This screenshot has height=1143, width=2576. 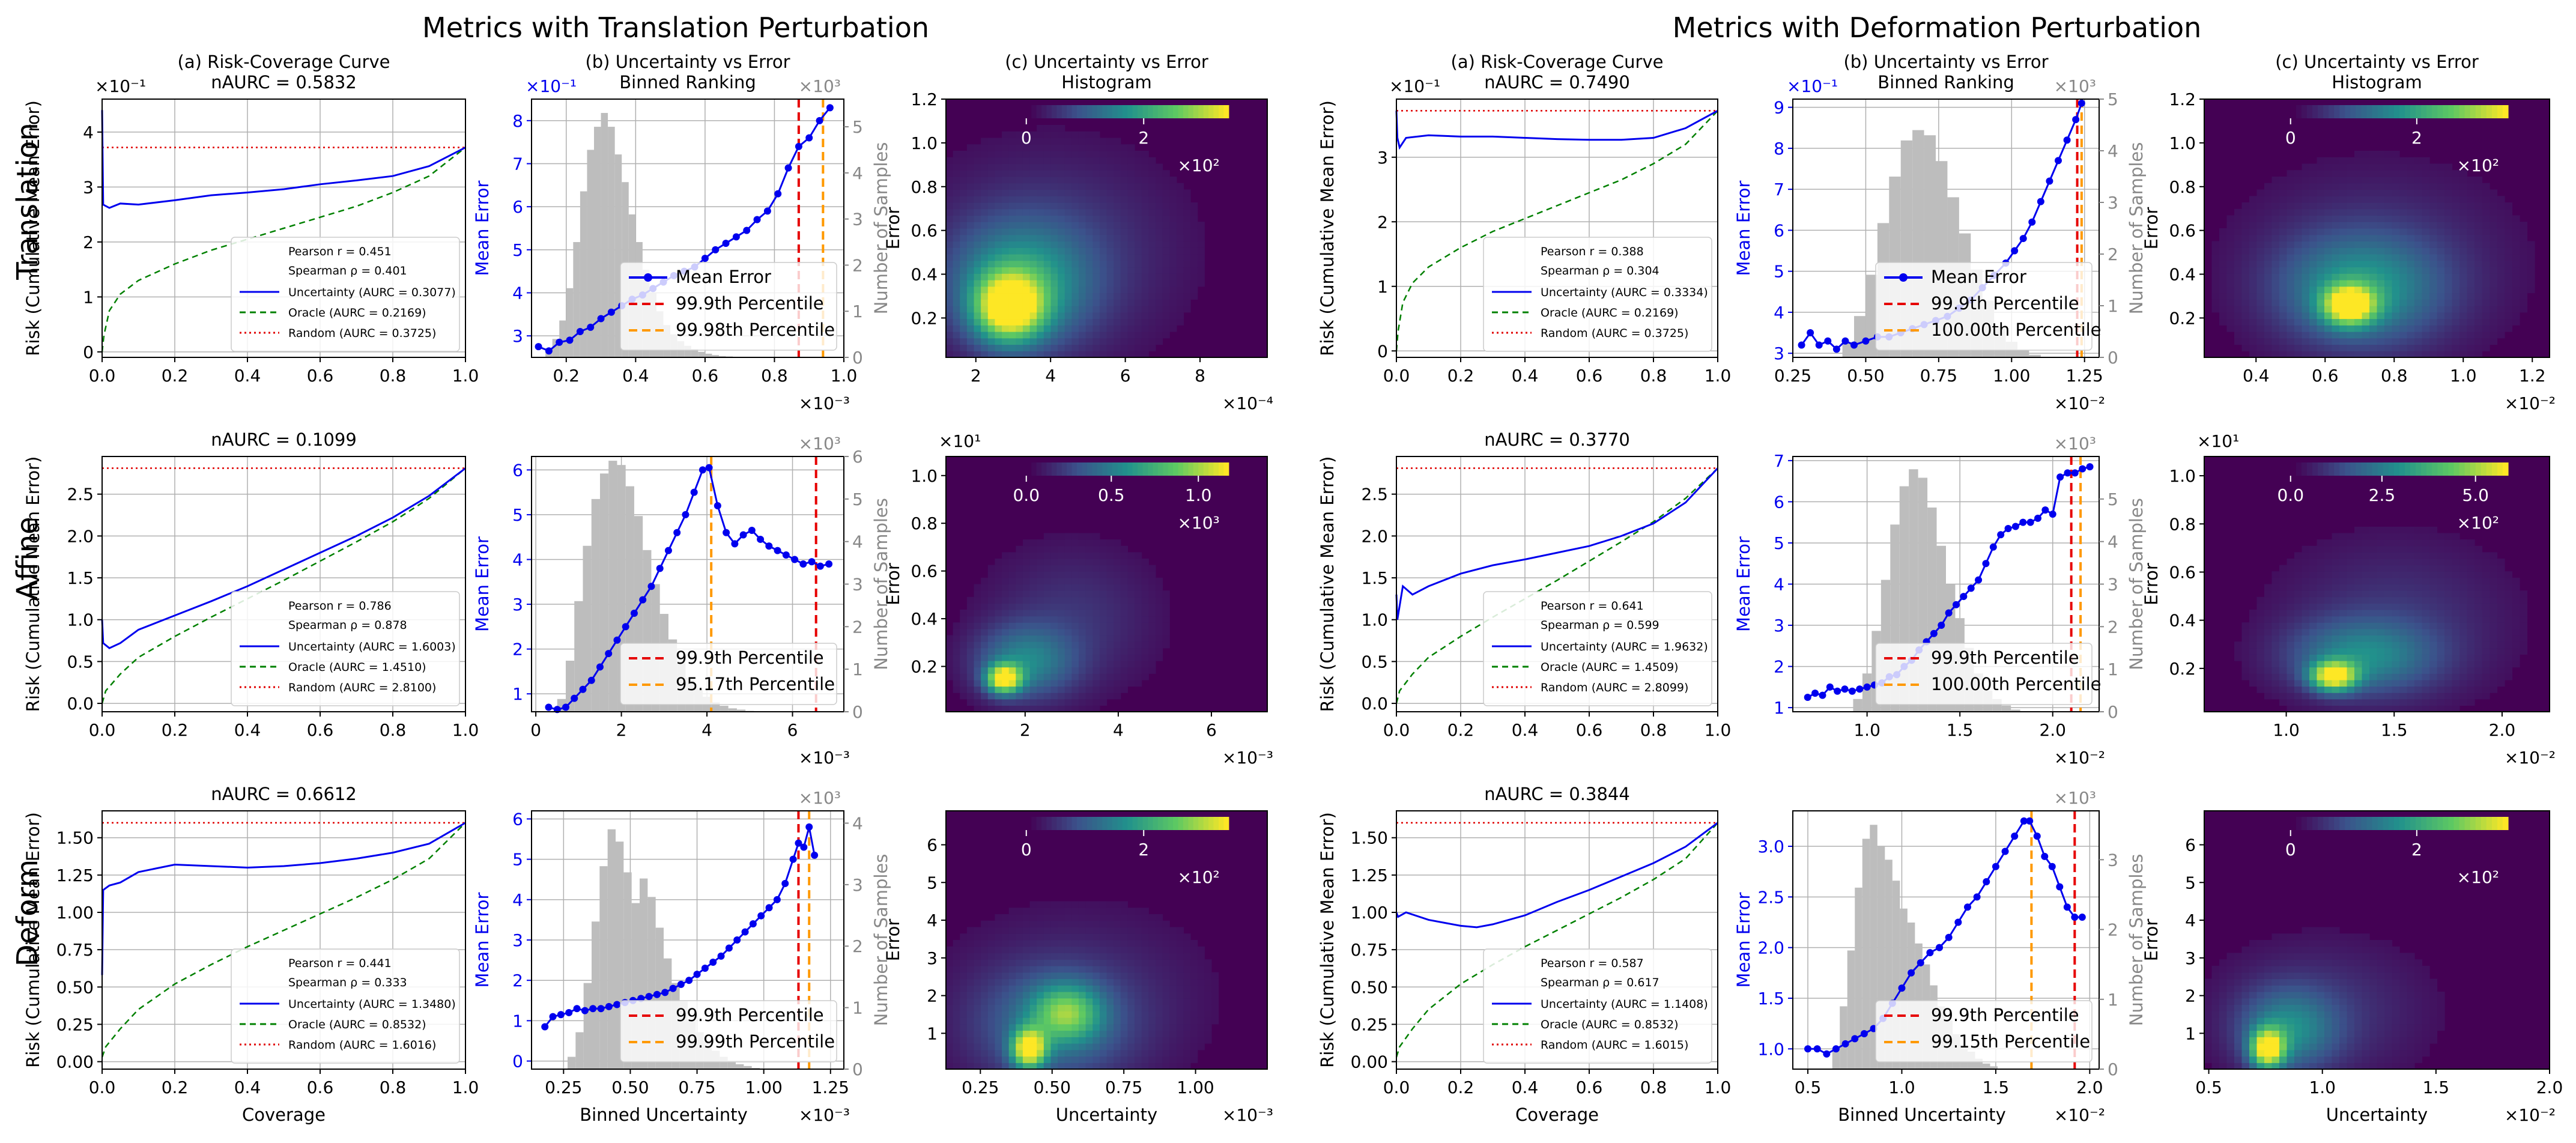 What do you see at coordinates (857, 311) in the screenshot?
I see `y2-tick-label: 1` at bounding box center [857, 311].